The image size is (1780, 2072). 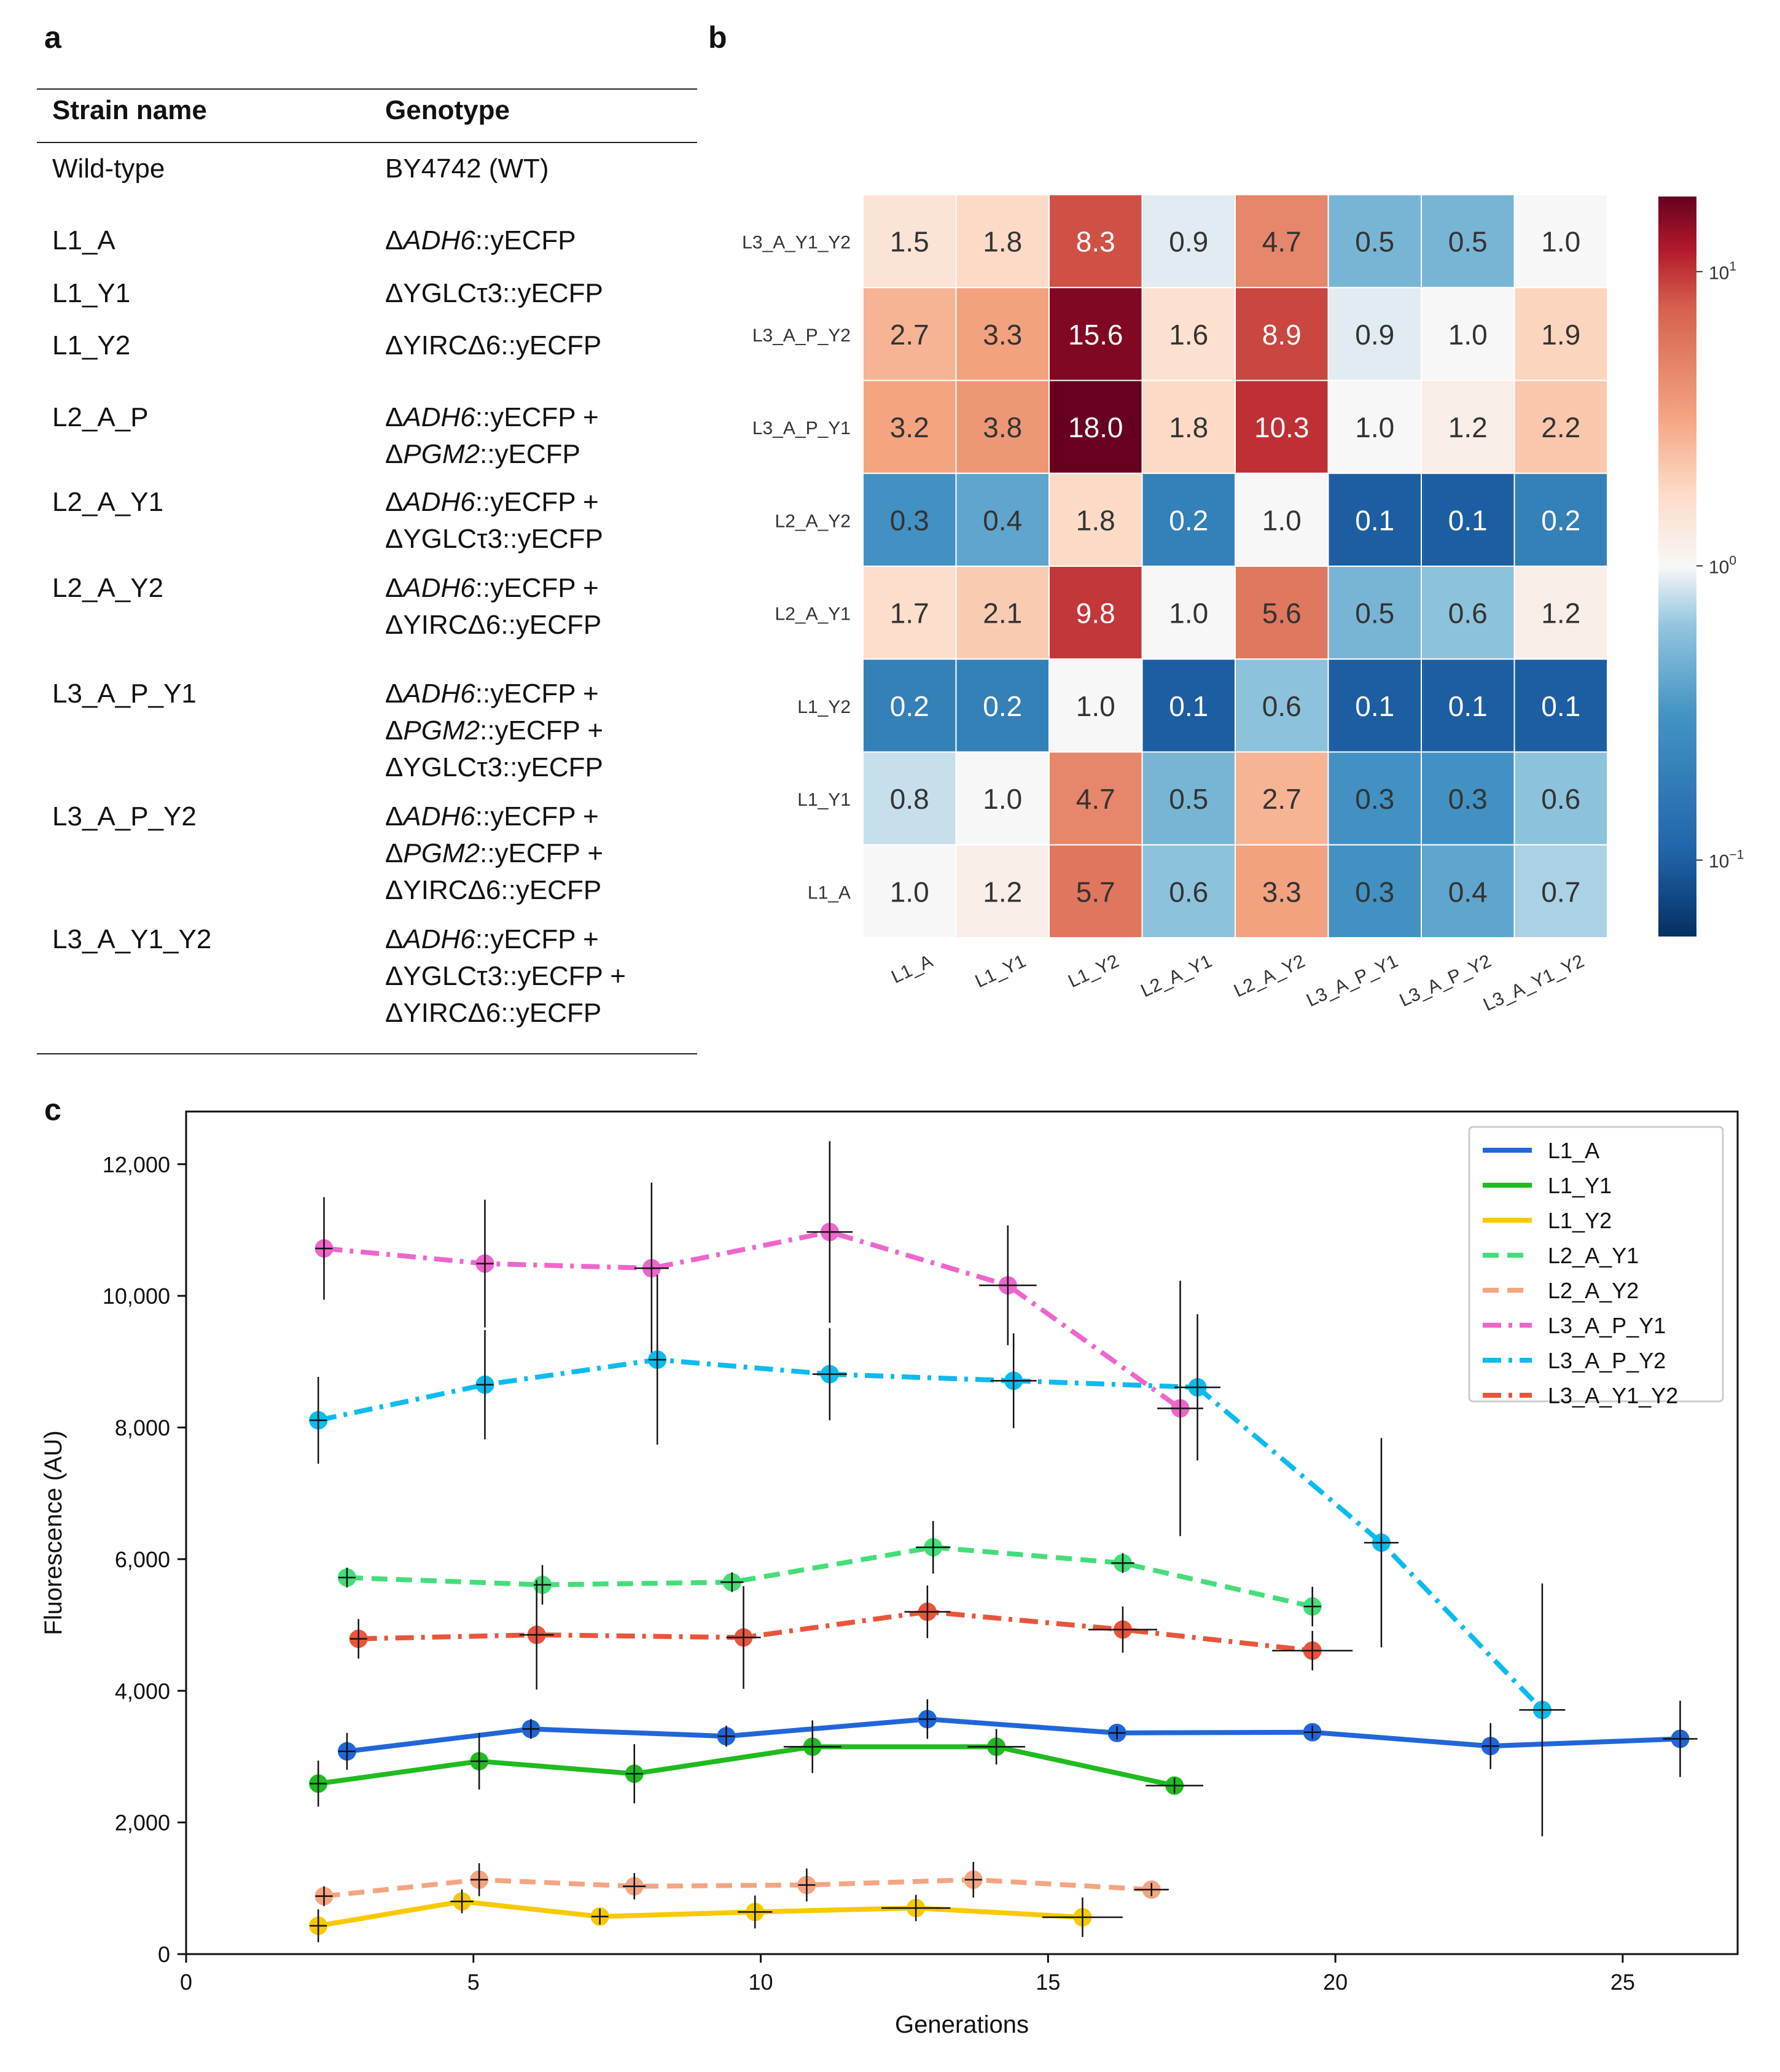 What do you see at coordinates (813, 521) in the screenshot?
I see `heatmap-row-label: L2_A_Y2` at bounding box center [813, 521].